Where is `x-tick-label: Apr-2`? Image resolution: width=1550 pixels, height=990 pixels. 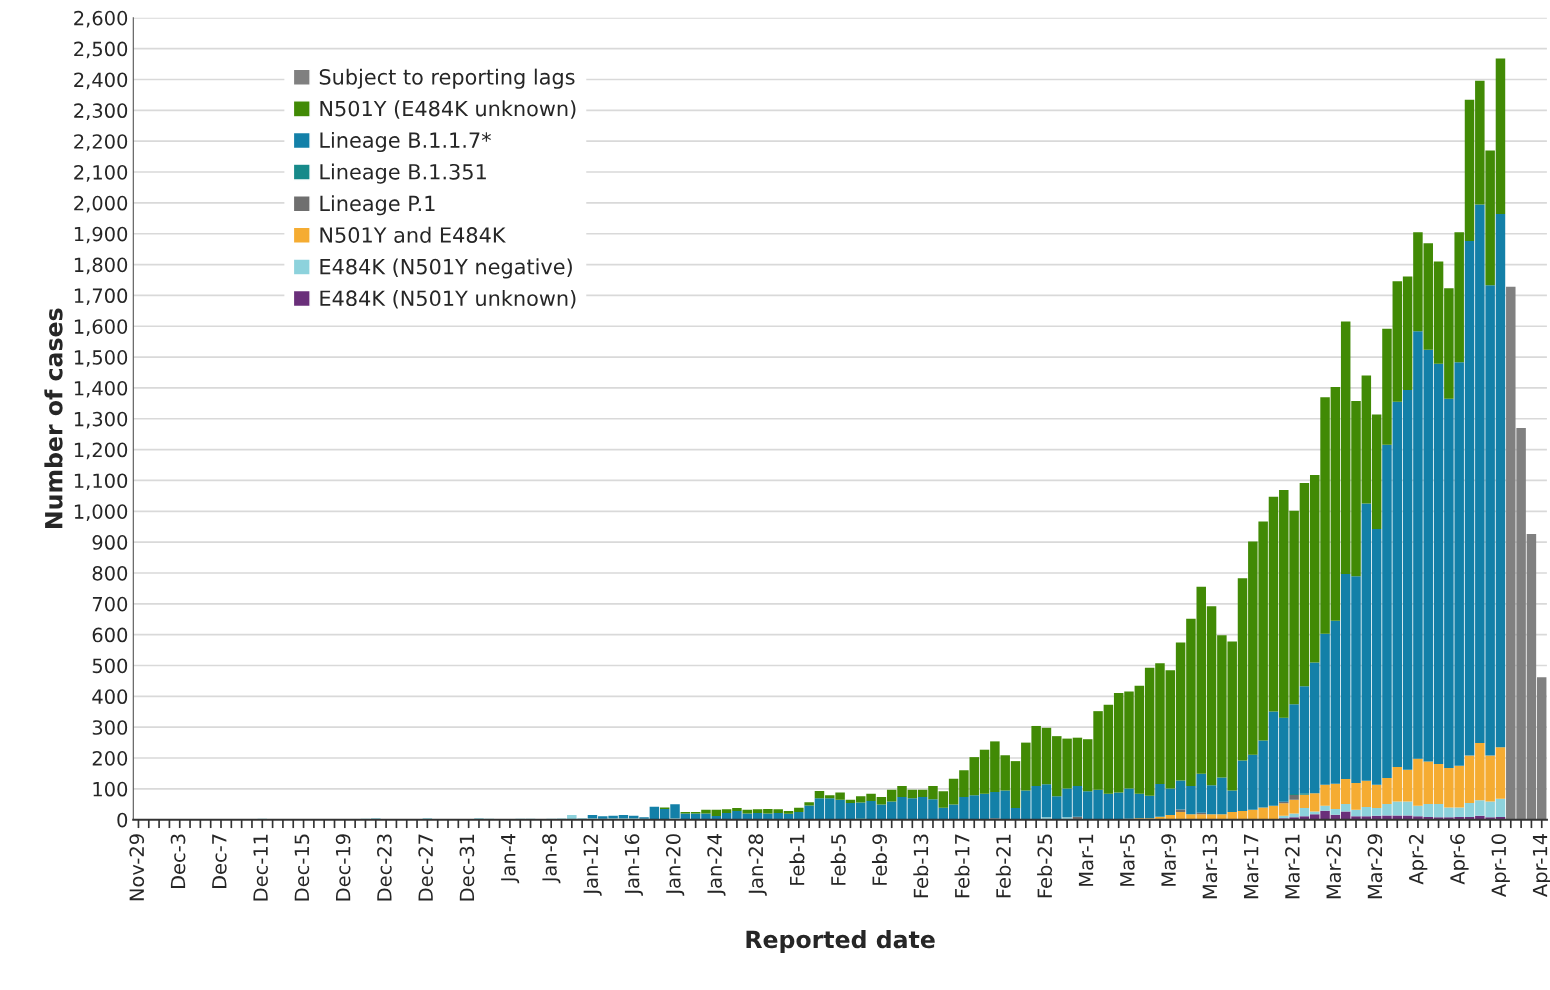
x-tick-label: Apr-2 is located at coordinates (1418, 859).